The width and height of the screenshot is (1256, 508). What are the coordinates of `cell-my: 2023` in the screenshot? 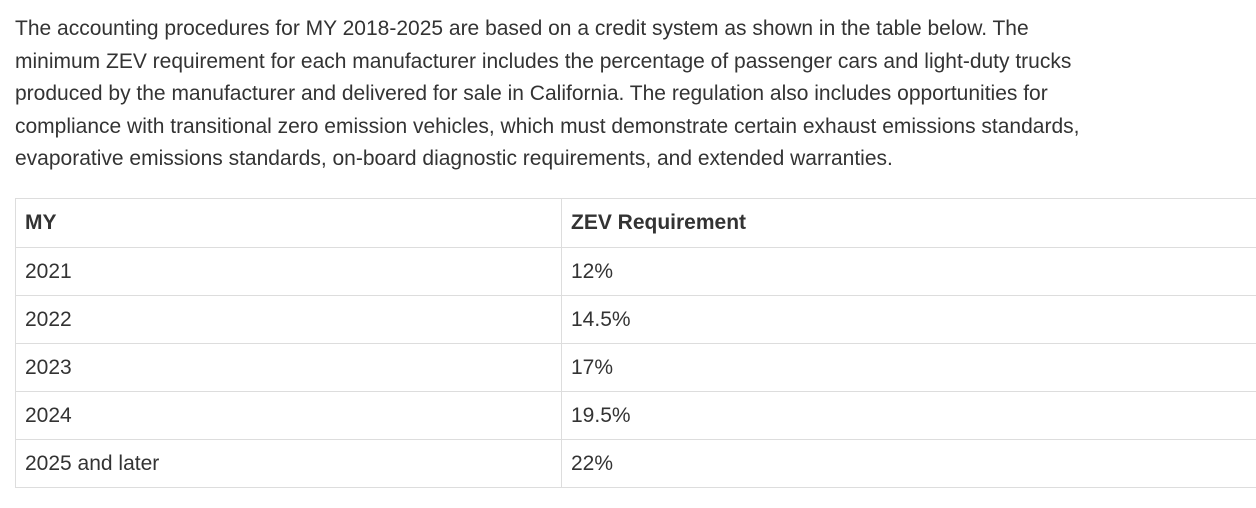 It's located at (288, 367).